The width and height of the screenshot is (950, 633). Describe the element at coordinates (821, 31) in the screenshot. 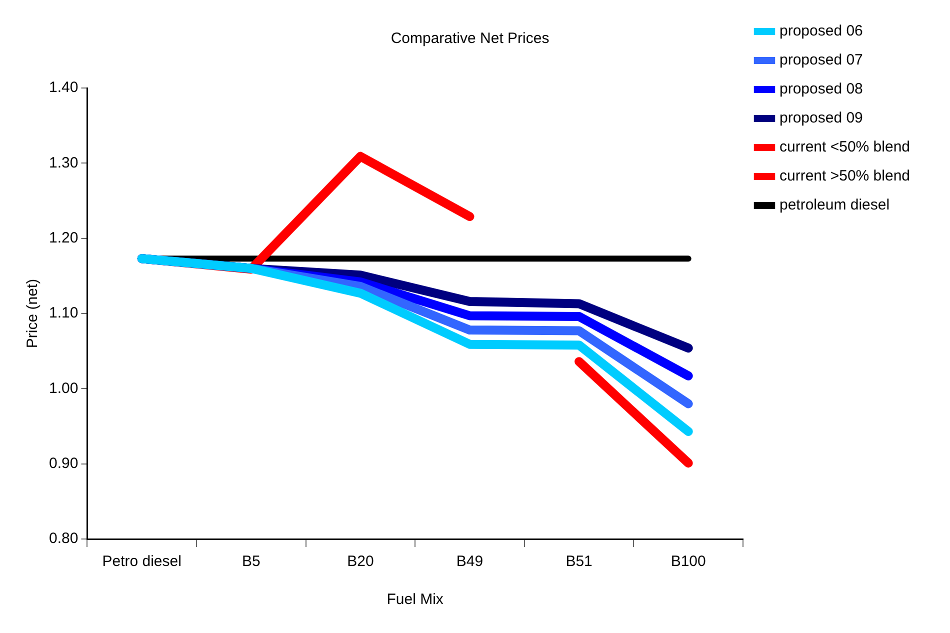

I see `legend-label: proposed 06` at that location.